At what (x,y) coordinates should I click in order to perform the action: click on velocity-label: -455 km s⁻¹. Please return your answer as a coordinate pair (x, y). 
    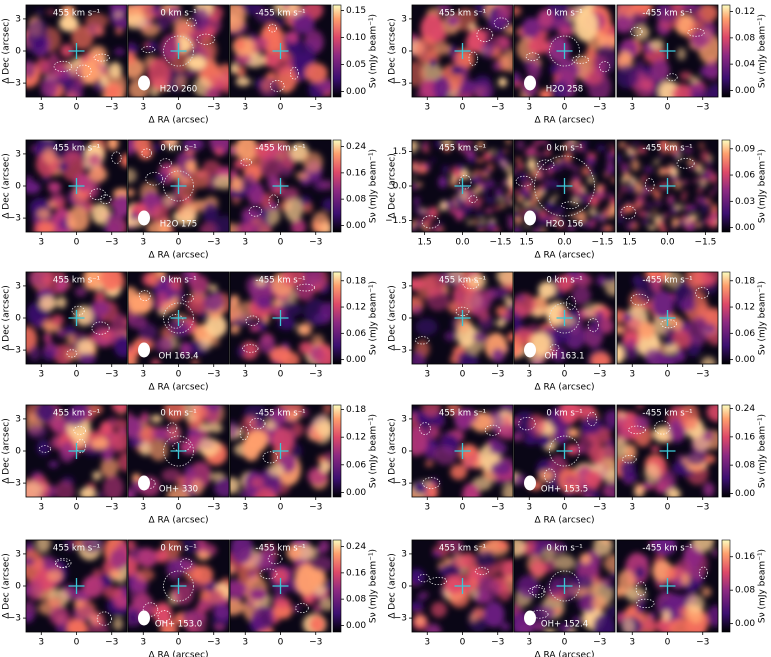
    Looking at the image, I should click on (280, 281).